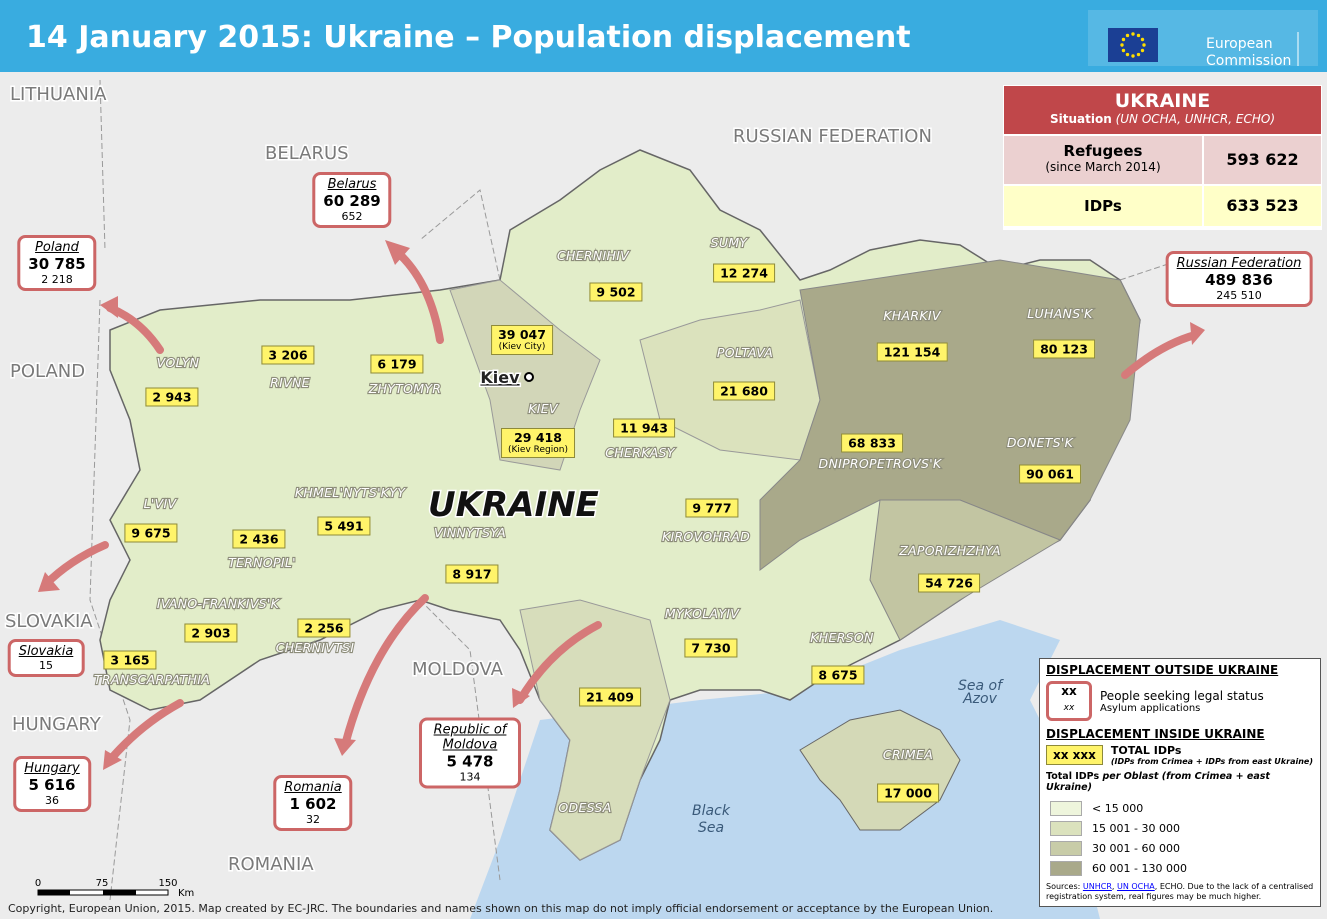 Image resolution: width=1327 pixels, height=919 pixels. I want to click on neighbour-box: Romania 1 602 32, so click(313, 803).